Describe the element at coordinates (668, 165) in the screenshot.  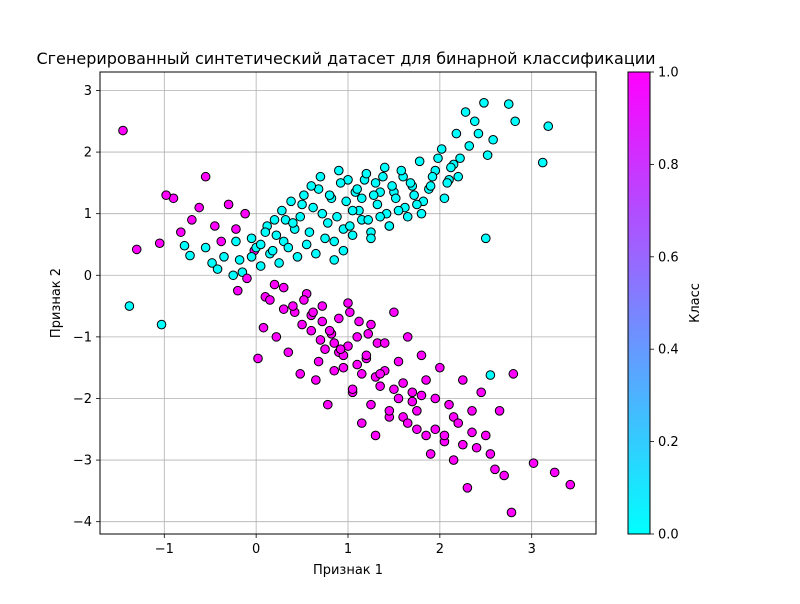
I see `colorbar-tick-label: 0.8` at that location.